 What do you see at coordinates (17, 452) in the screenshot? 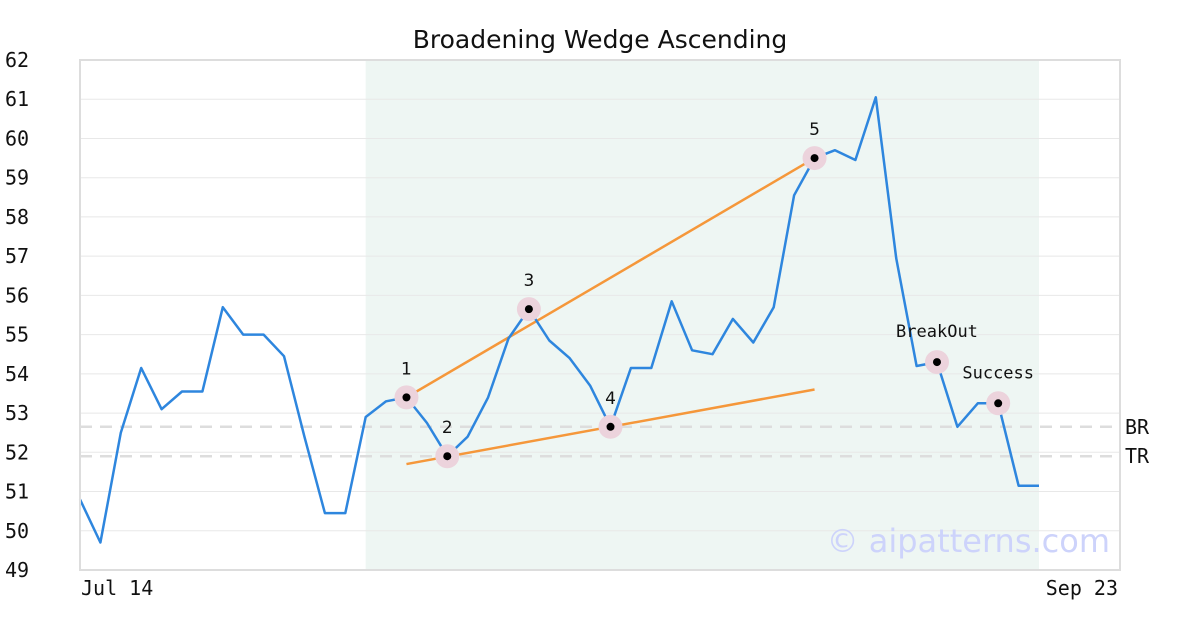
I see `y-tick-label: 52` at bounding box center [17, 452].